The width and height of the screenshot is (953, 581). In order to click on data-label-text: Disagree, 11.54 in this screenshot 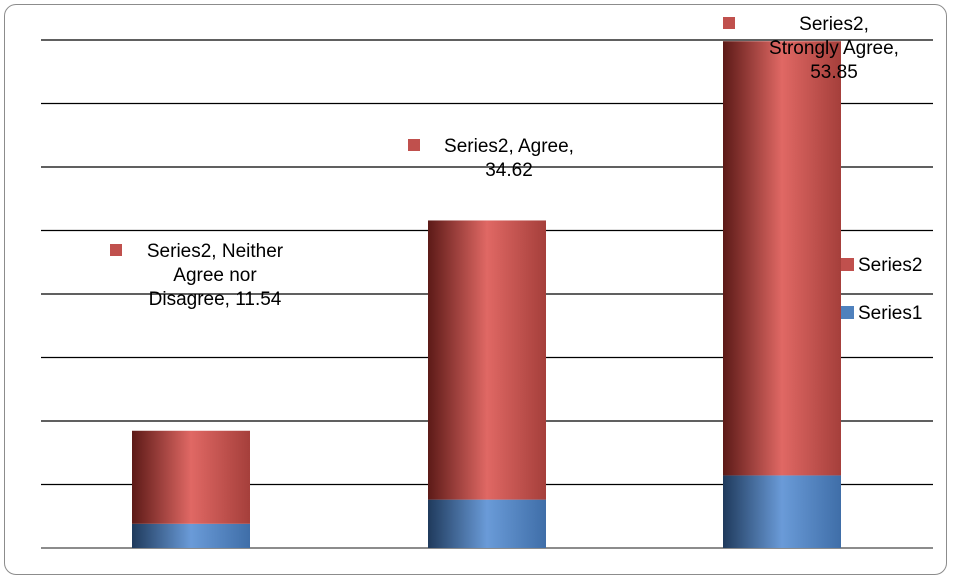, I will do `click(215, 299)`.